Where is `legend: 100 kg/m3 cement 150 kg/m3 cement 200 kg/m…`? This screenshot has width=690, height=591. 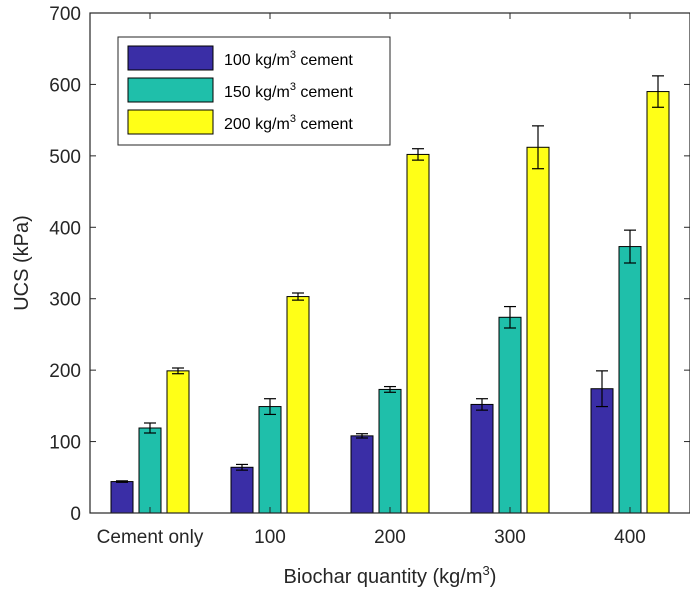 legend: 100 kg/m3 cement 150 kg/m3 cement 200 kg/m… is located at coordinates (254, 91).